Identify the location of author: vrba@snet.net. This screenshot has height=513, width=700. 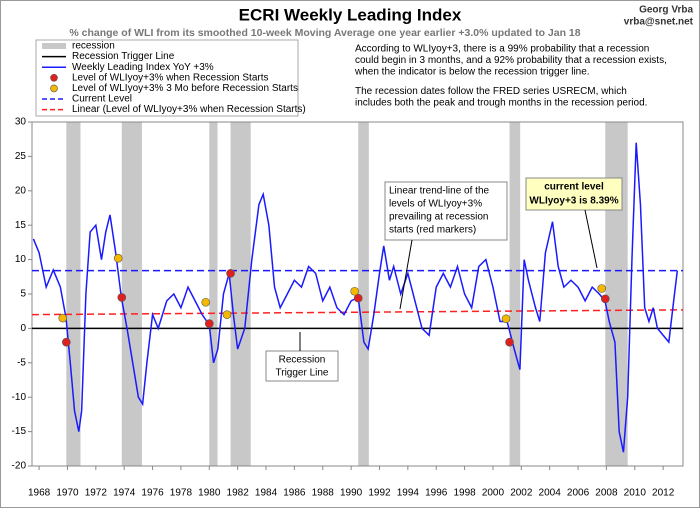
(659, 22).